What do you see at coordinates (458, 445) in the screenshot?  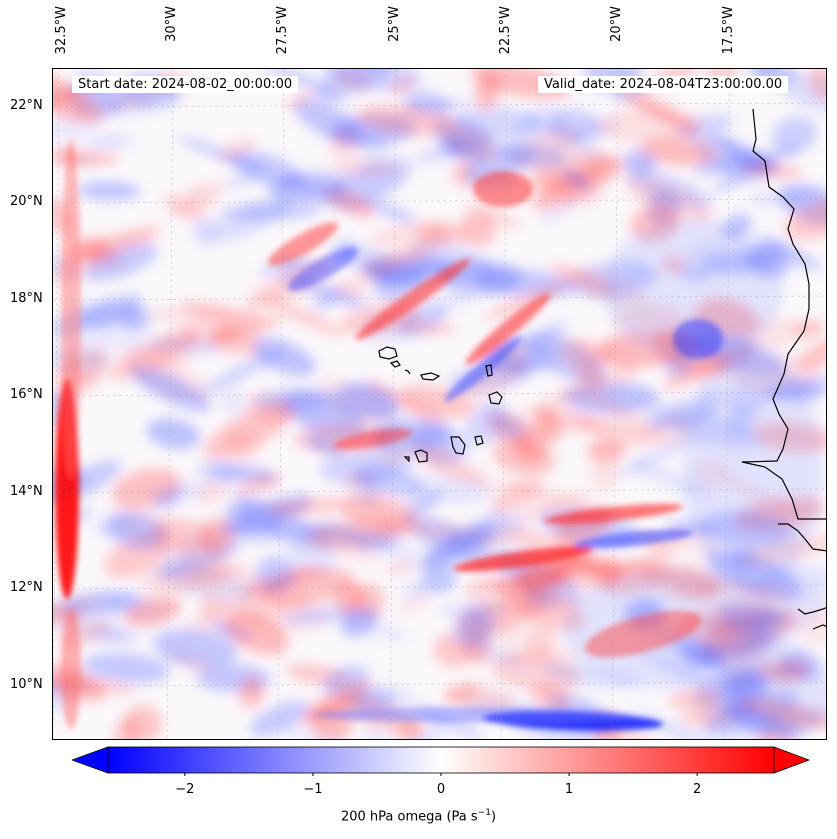 I see `island-santiago` at bounding box center [458, 445].